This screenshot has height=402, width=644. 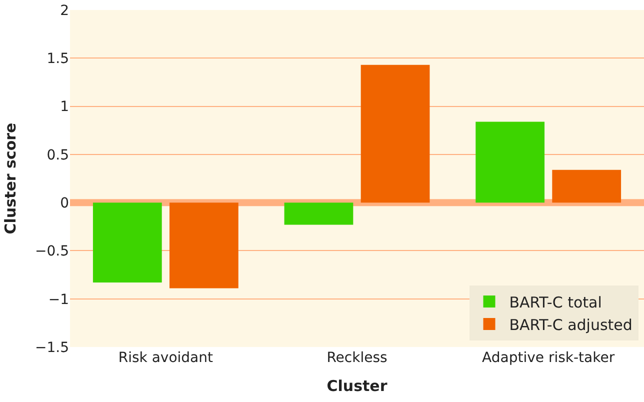 What do you see at coordinates (555, 302) in the screenshot?
I see `legend-label: BART-C total` at bounding box center [555, 302].